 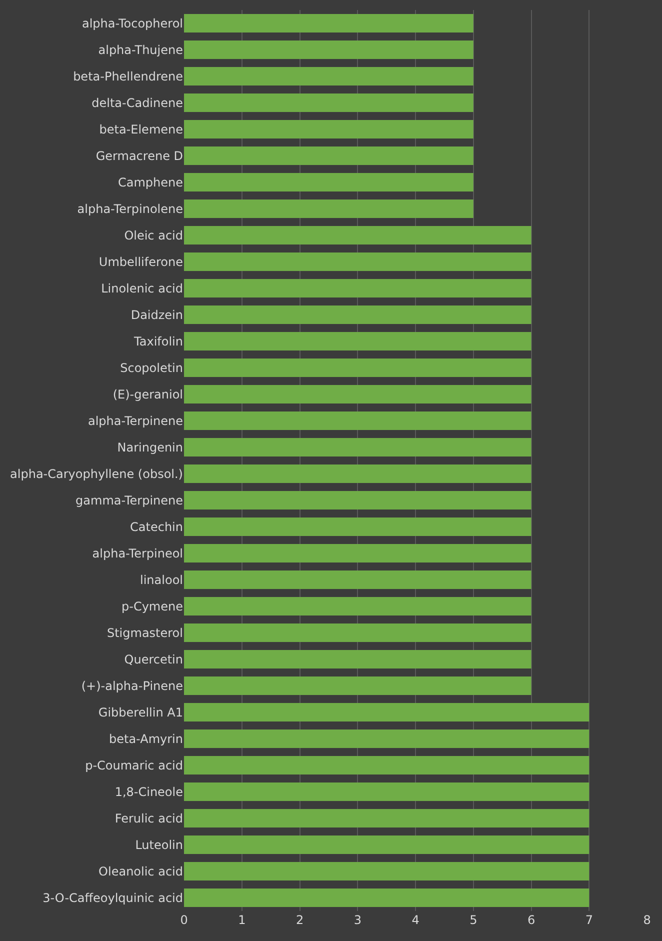 What do you see at coordinates (137, 103) in the screenshot?
I see `y-tick-label: delta-Cadinene` at bounding box center [137, 103].